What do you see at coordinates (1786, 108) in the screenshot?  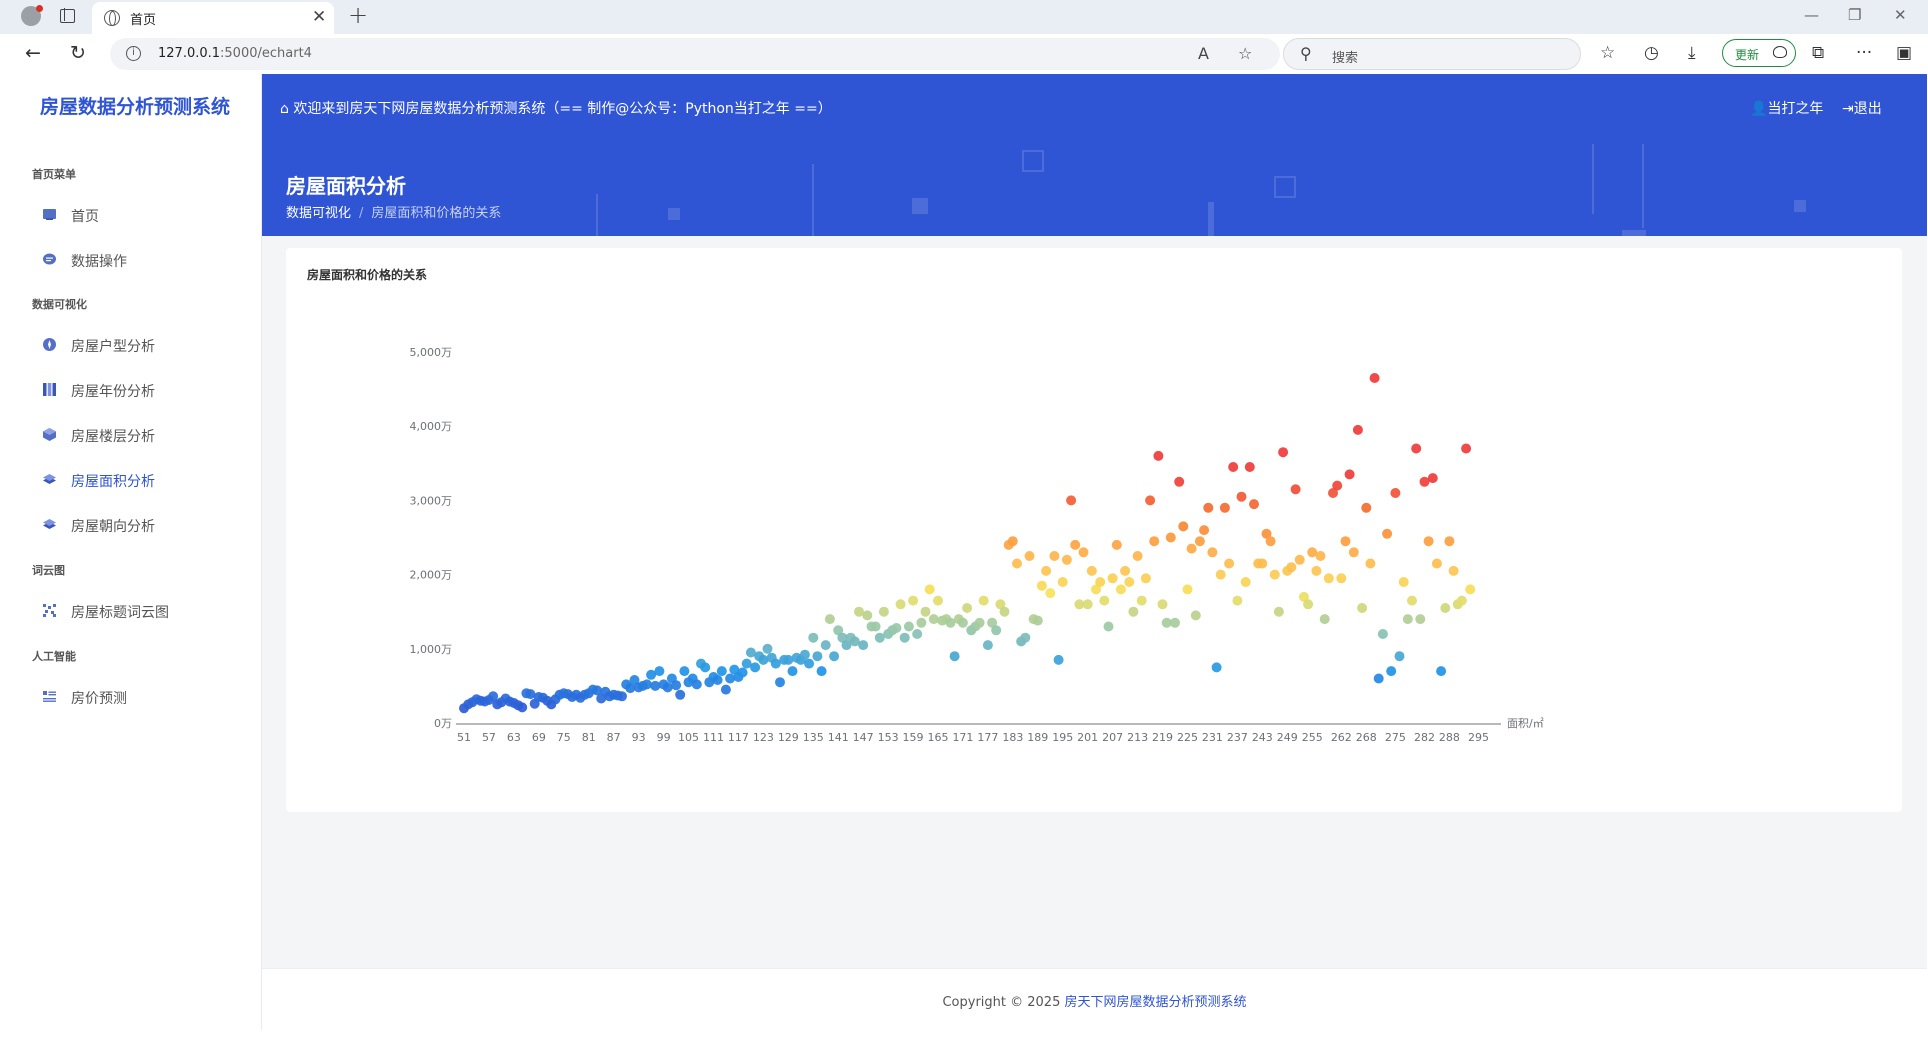 I see `user-menu: 👤当打之年` at bounding box center [1786, 108].